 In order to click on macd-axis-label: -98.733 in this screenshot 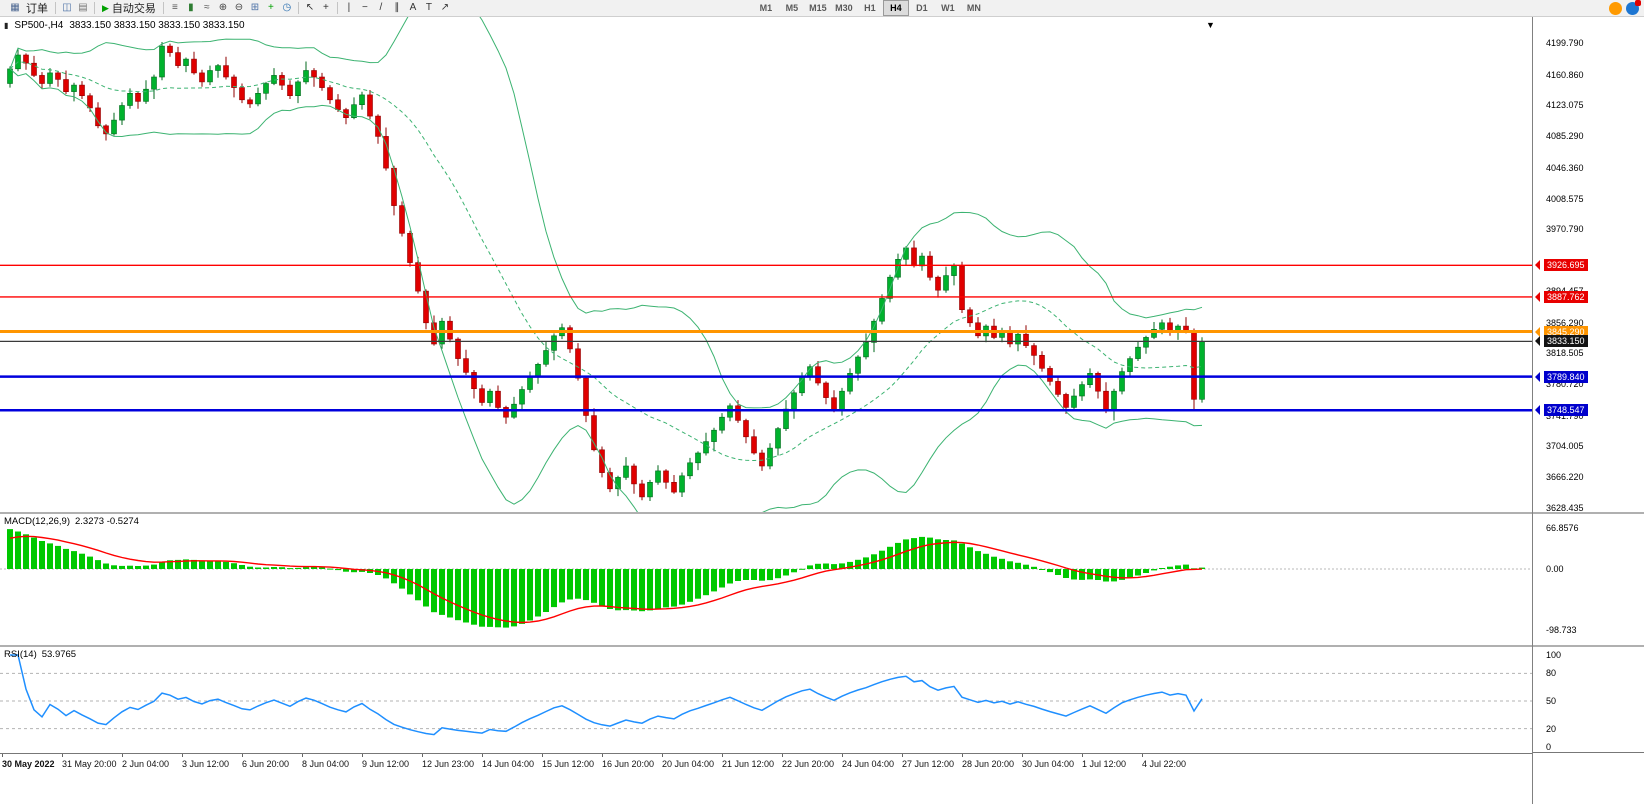, I will do `click(1561, 630)`.